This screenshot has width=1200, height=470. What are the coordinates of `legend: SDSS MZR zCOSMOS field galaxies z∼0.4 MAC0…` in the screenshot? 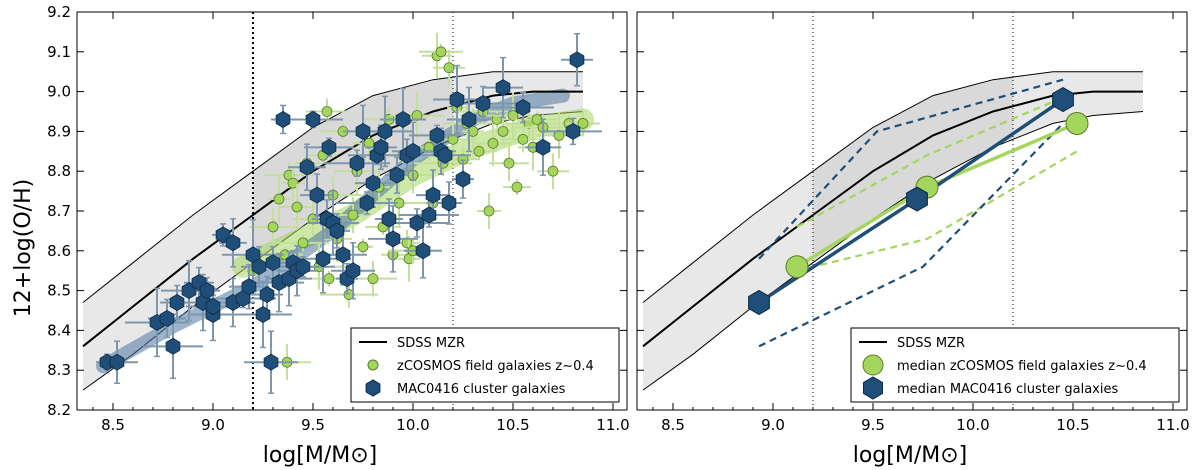 It's located at (485, 365).